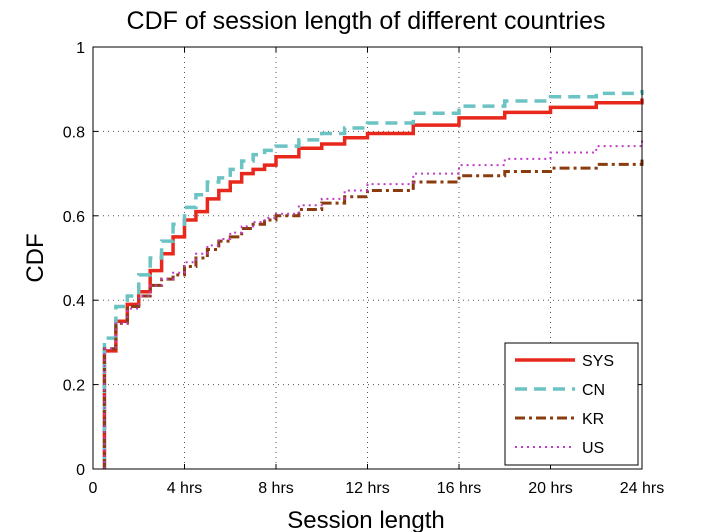 The image size is (709, 532). Describe the element at coordinates (276, 488) in the screenshot. I see `x-tick-label: 8 hrs` at that location.